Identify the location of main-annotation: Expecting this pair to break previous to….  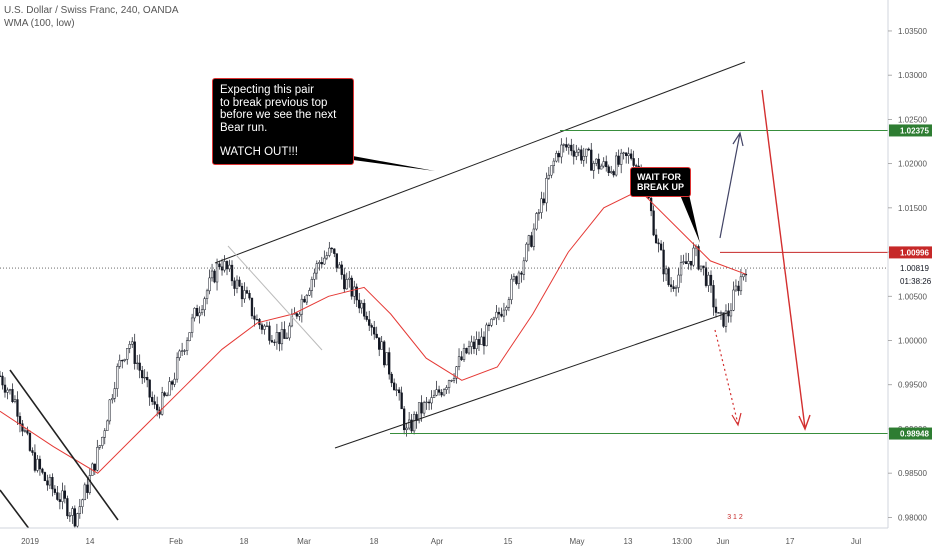
(283, 121).